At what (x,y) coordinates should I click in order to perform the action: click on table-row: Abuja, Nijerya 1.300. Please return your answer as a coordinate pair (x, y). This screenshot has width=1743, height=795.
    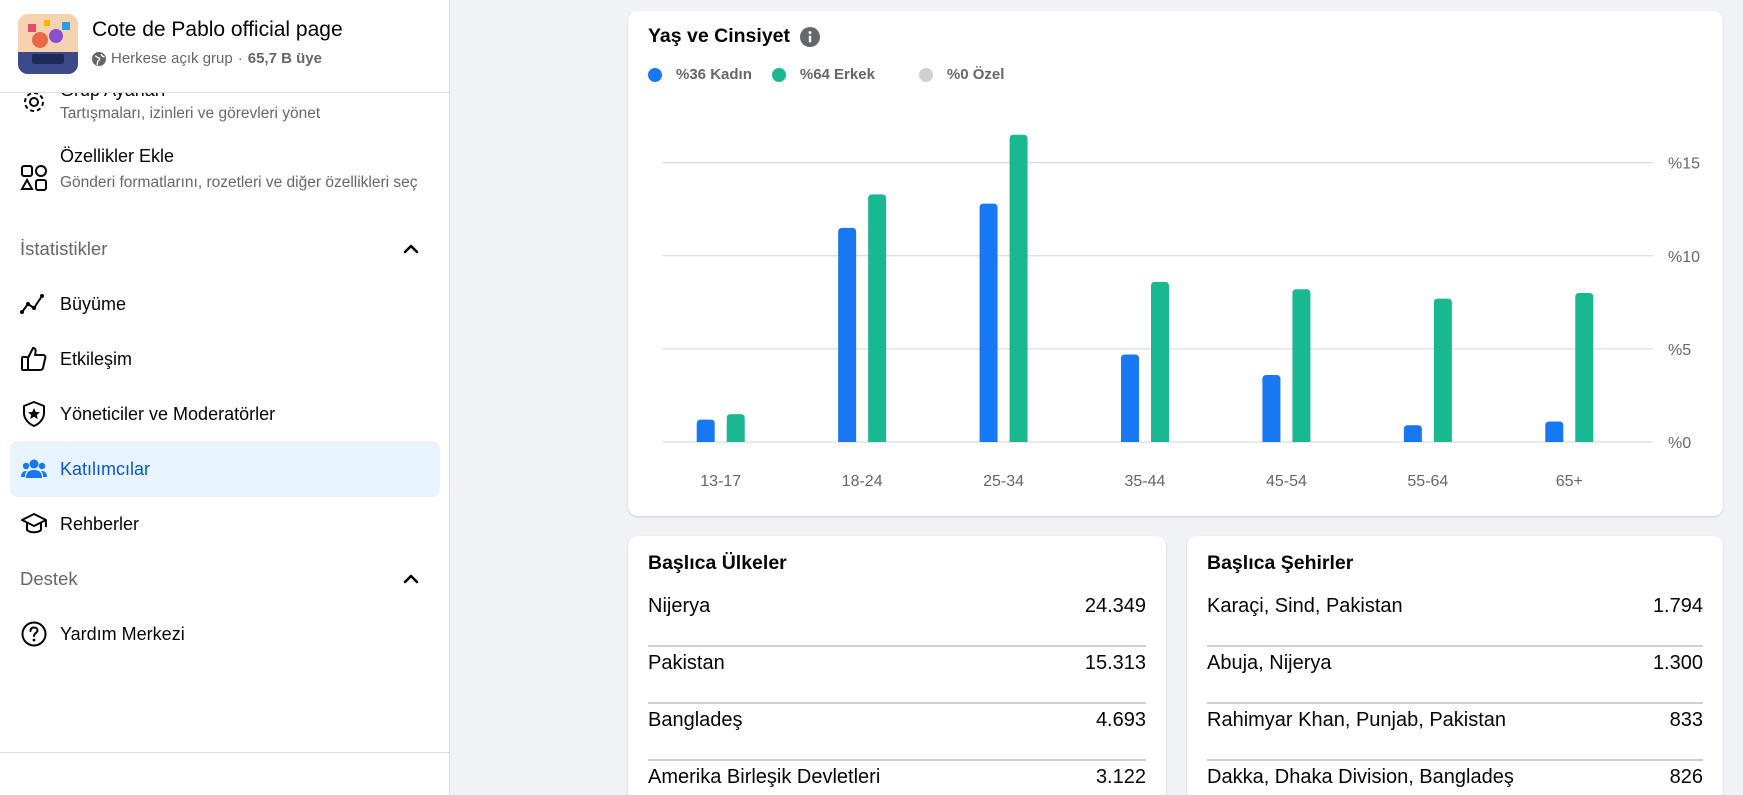
    Looking at the image, I should click on (1455, 675).